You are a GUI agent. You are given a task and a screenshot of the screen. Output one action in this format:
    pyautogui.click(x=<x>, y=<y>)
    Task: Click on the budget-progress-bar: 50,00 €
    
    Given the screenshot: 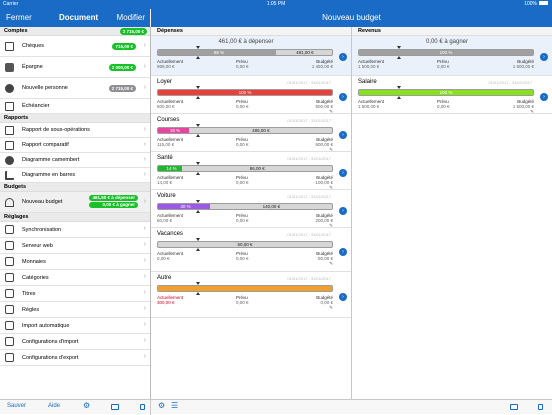 What is the action you would take?
    pyautogui.click(x=245, y=244)
    